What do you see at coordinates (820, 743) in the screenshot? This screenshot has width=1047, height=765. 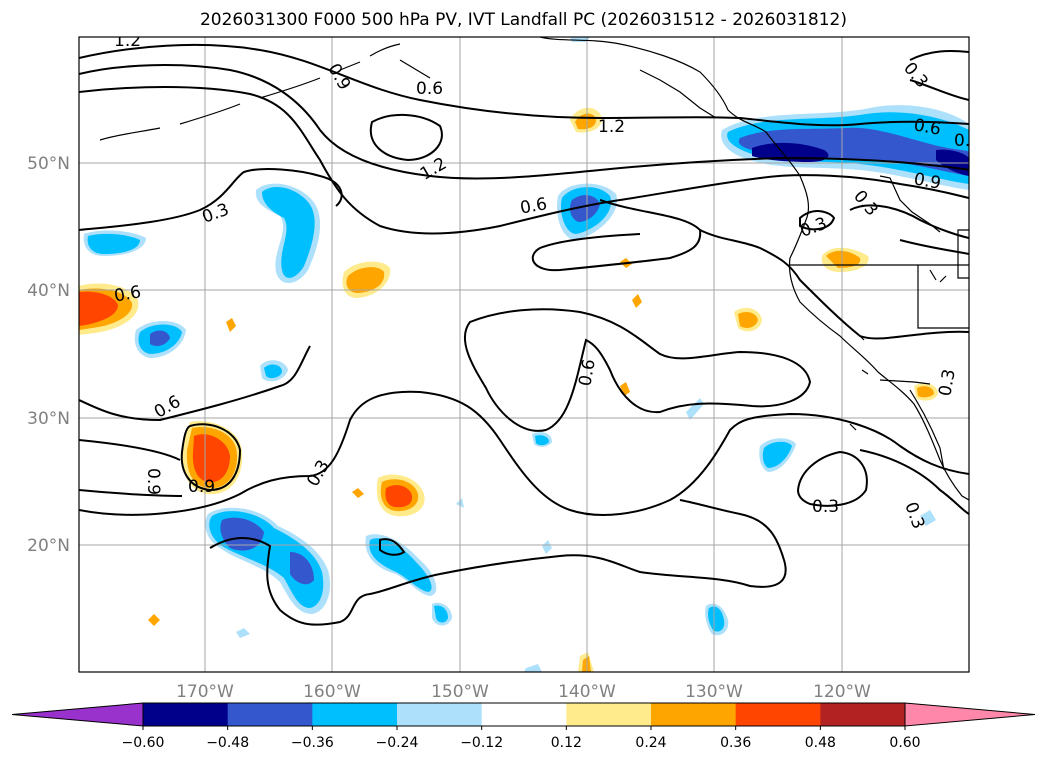 I see `colorbar-tick-label: 0.48` at bounding box center [820, 743].